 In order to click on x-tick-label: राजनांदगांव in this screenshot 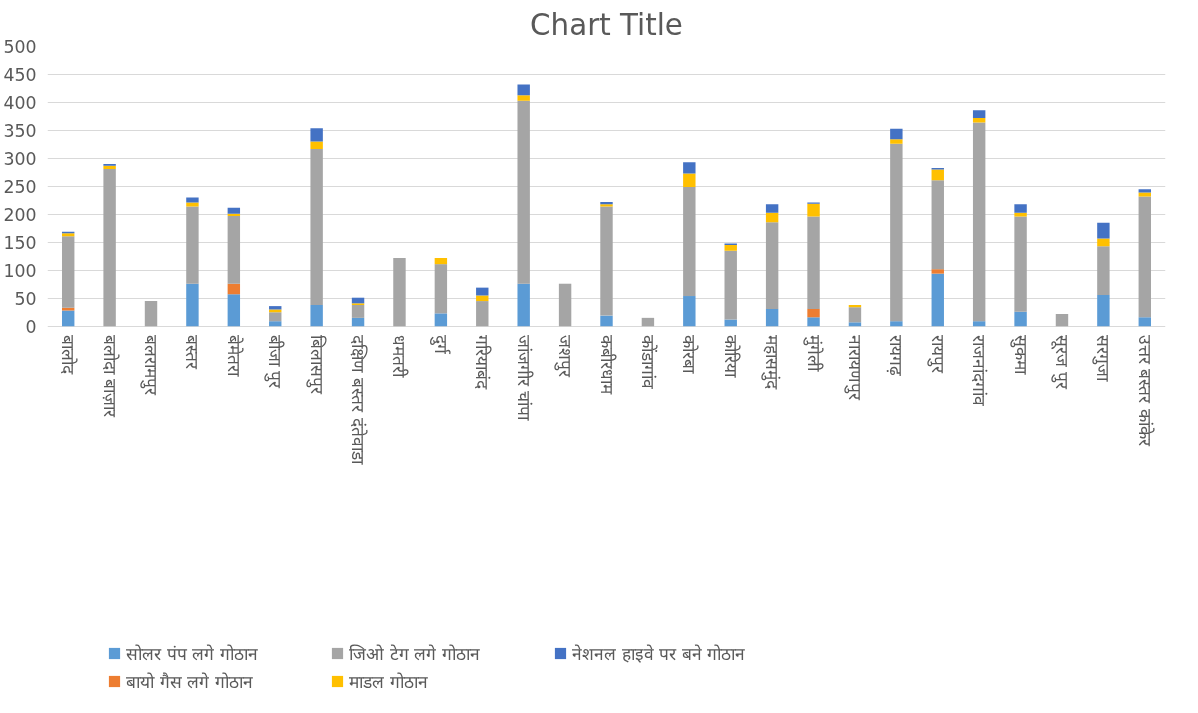, I will do `click(979, 370)`.